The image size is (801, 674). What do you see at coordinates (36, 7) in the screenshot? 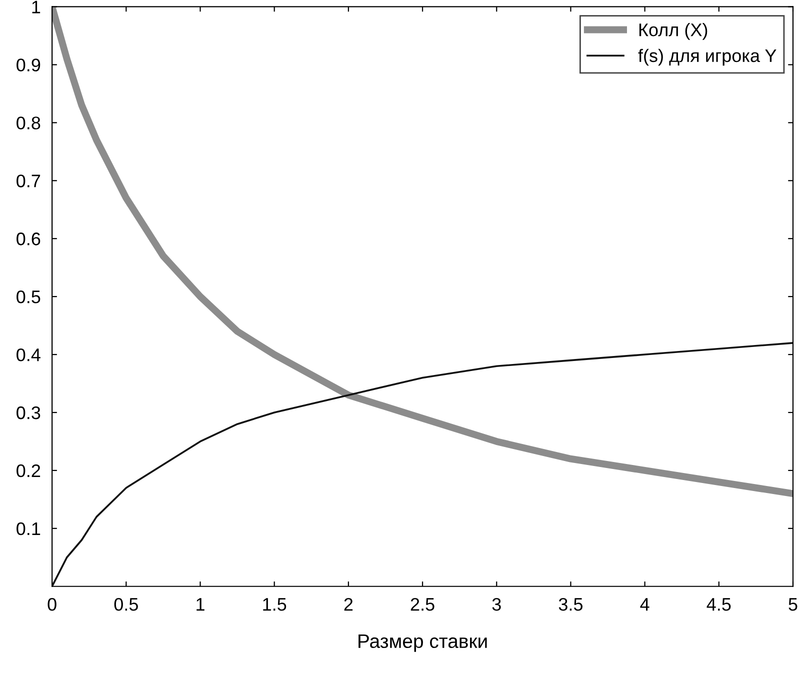
I see `y-tick-label: 1` at bounding box center [36, 7].